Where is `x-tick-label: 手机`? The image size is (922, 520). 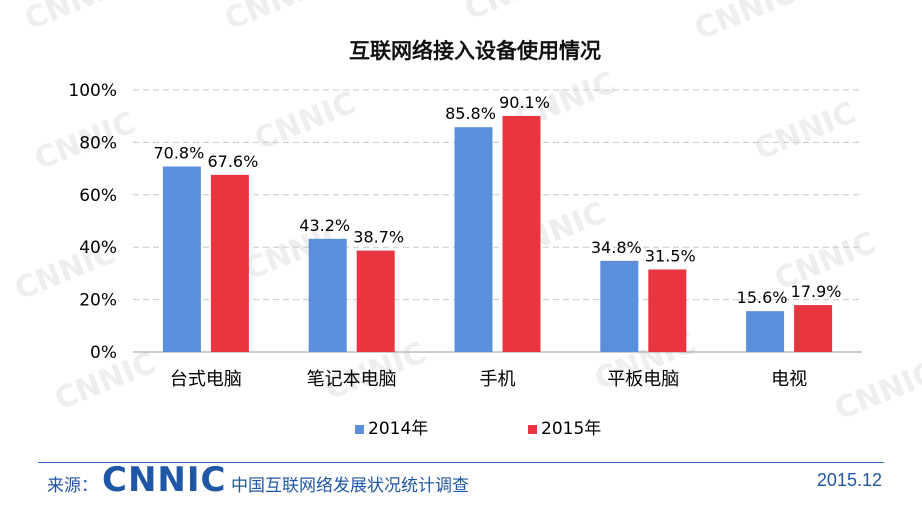
x-tick-label: 手机 is located at coordinates (498, 379).